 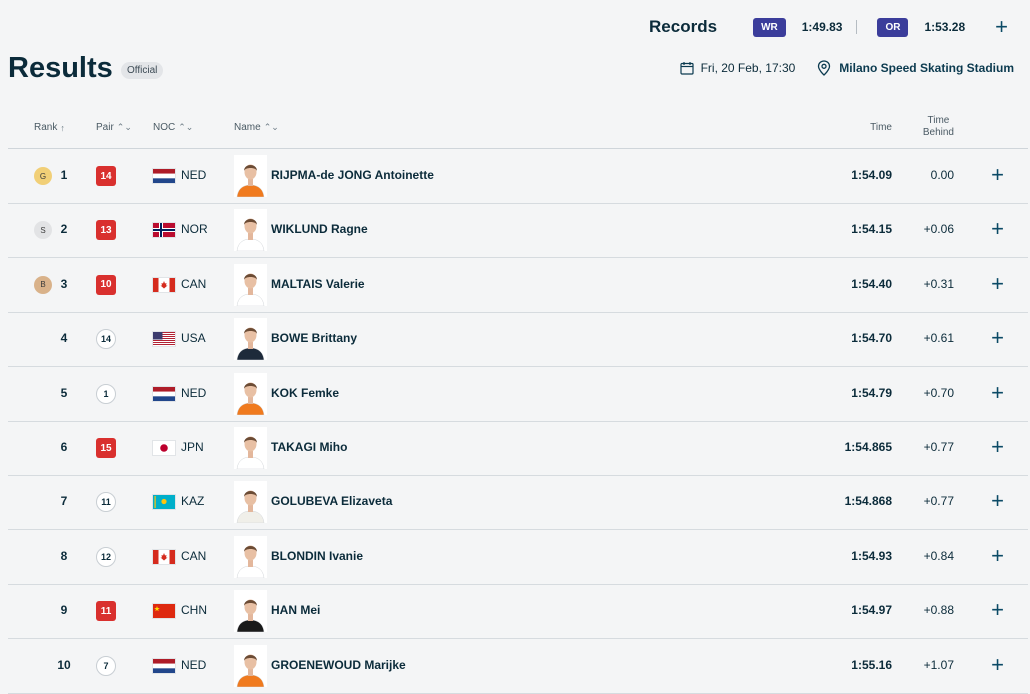 What do you see at coordinates (518, 666) in the screenshot?
I see `table-row: 10 7 NED GROENEWOUD Marijke 1:55.16 +1.07 +` at bounding box center [518, 666].